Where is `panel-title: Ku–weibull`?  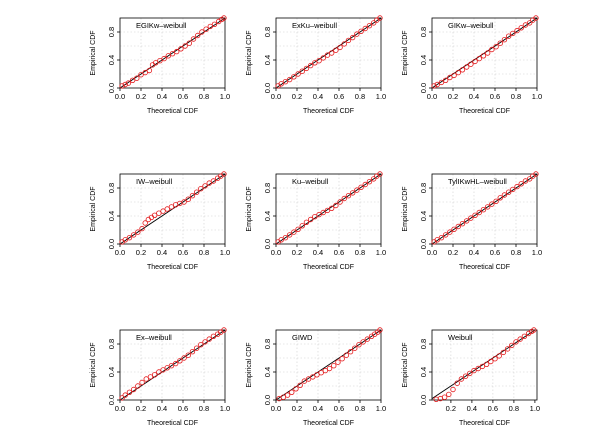
panel-title: Ku–weibull is located at coordinates (310, 181).